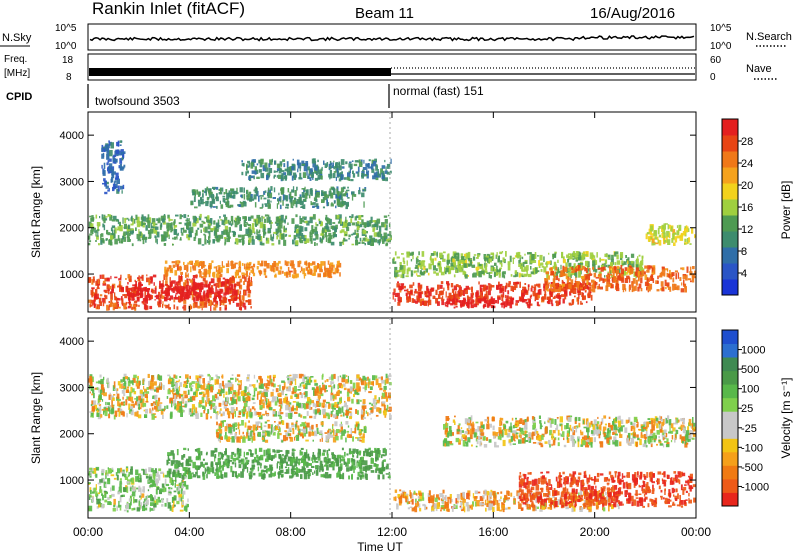  What do you see at coordinates (750, 390) in the screenshot?
I see `colorbar-tick-label: 100` at bounding box center [750, 390].